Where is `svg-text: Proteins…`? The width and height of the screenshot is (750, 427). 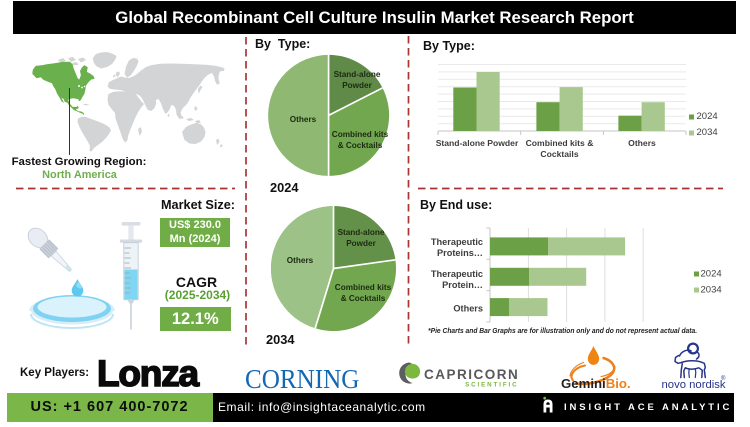 svg-text: Proteins… is located at coordinates (460, 253).